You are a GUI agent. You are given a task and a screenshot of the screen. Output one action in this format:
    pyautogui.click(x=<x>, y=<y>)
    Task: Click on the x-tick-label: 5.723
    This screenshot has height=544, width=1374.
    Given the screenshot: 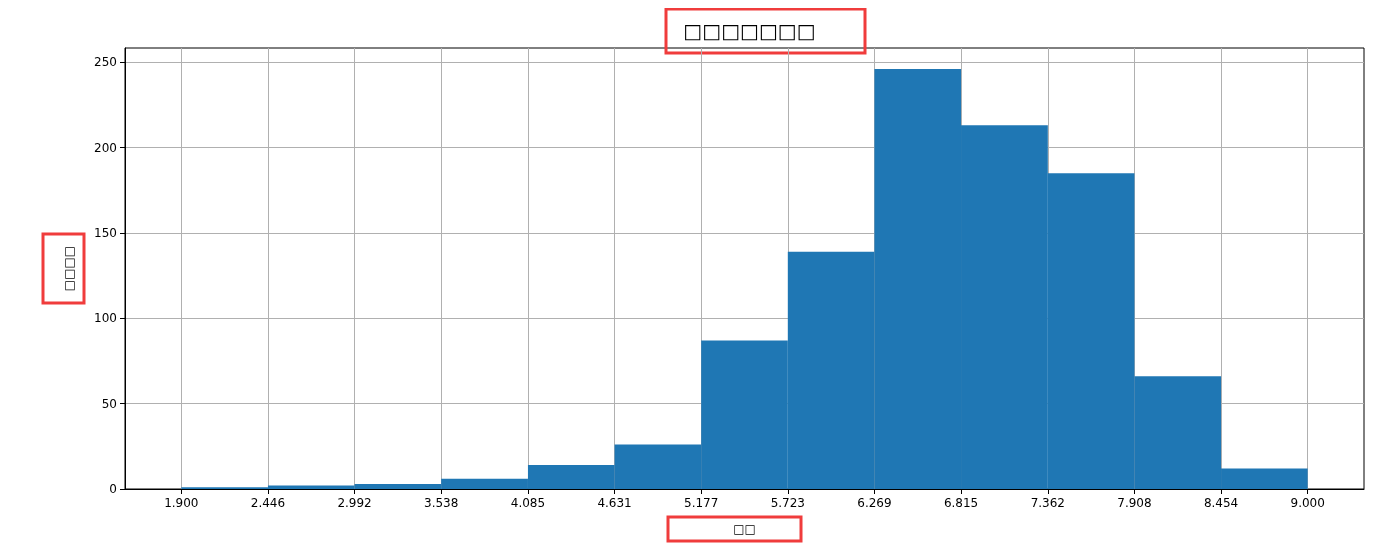 What is the action you would take?
    pyautogui.click(x=787, y=503)
    